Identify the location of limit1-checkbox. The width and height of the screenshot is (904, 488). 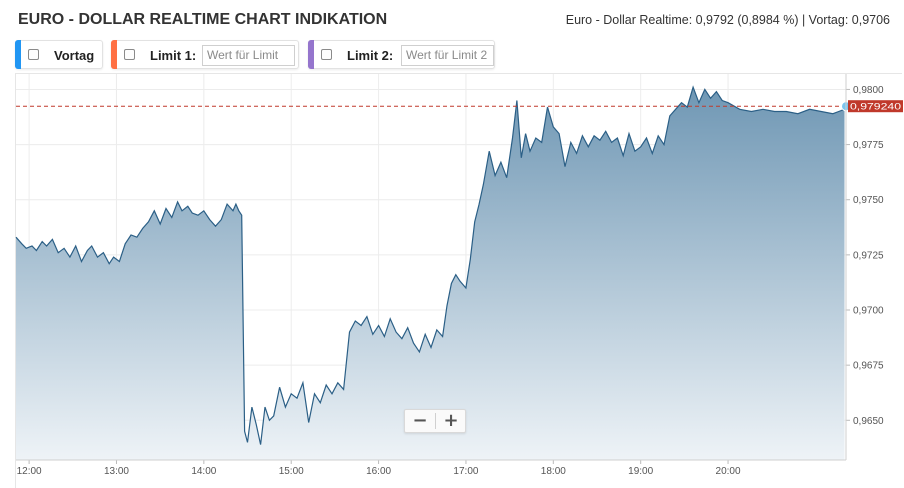
(129, 54).